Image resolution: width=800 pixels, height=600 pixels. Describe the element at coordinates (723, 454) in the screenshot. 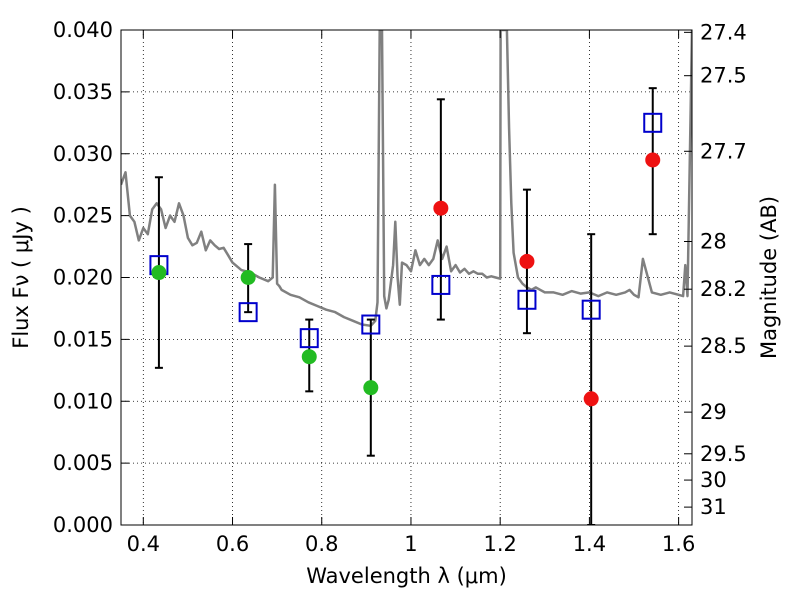

I see `magnitude-tick-label: 29.5` at that location.